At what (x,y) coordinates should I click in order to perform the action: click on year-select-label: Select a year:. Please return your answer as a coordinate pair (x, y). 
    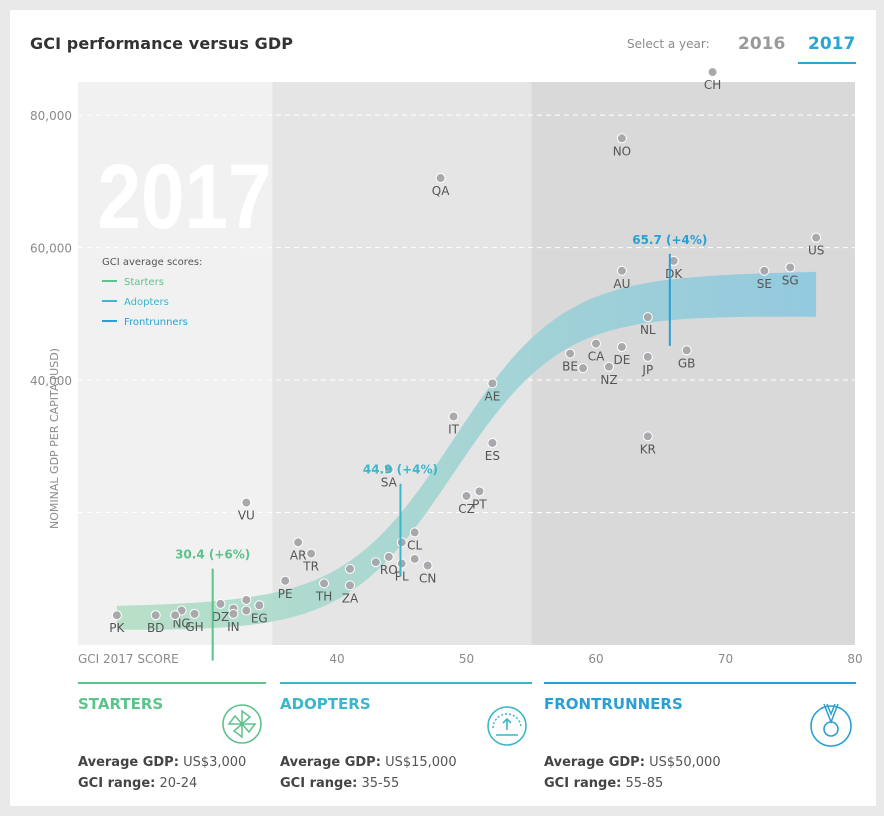
    Looking at the image, I should click on (668, 44).